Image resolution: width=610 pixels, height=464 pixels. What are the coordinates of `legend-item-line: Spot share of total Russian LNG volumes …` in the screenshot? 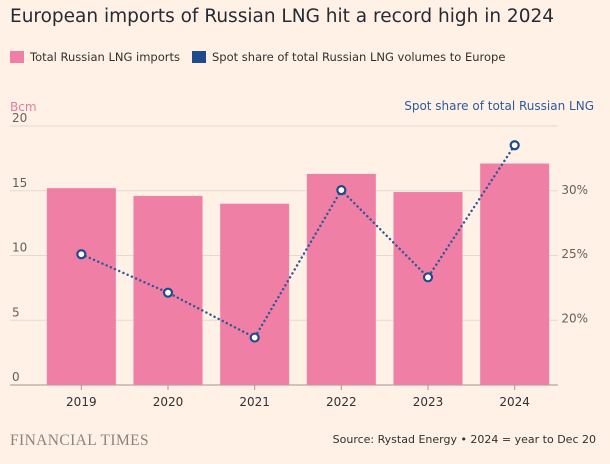 It's located at (348, 57).